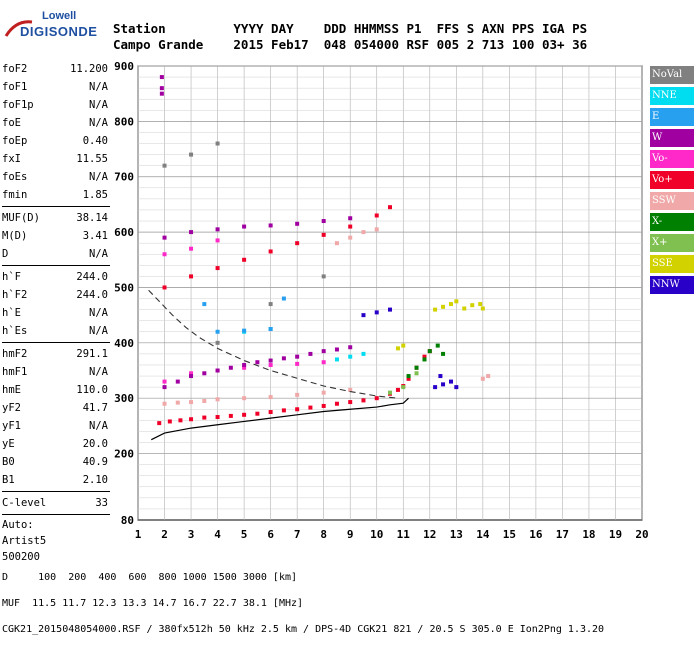 Image resolution: width=700 pixels, height=649 pixels. I want to click on dashed-curve, so click(273, 344).